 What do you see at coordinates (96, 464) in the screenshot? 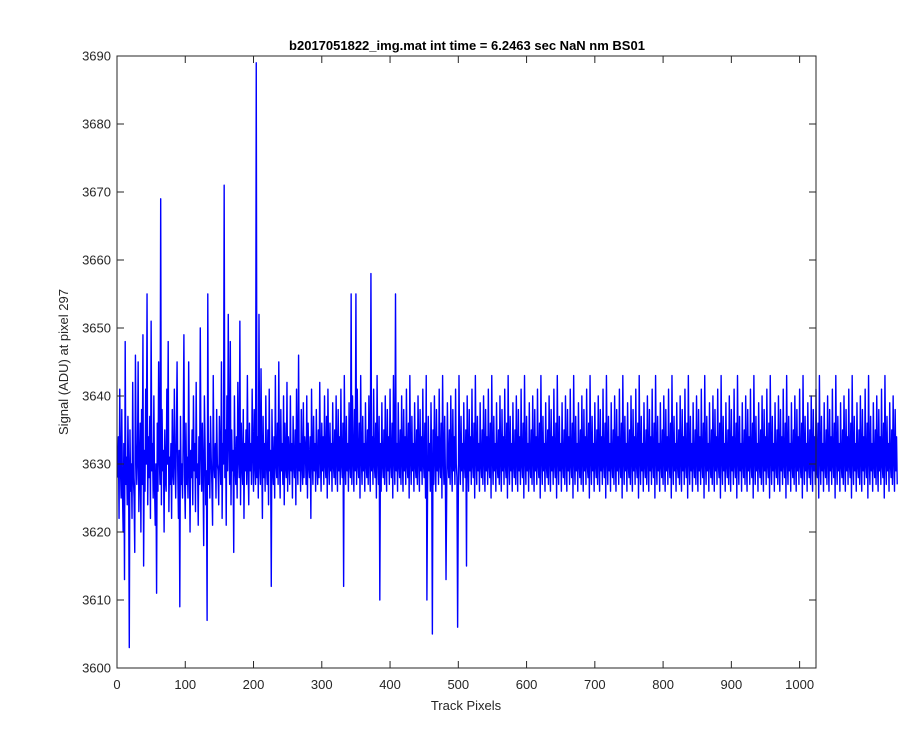
I see `y-tick-label: 3630` at bounding box center [96, 464].